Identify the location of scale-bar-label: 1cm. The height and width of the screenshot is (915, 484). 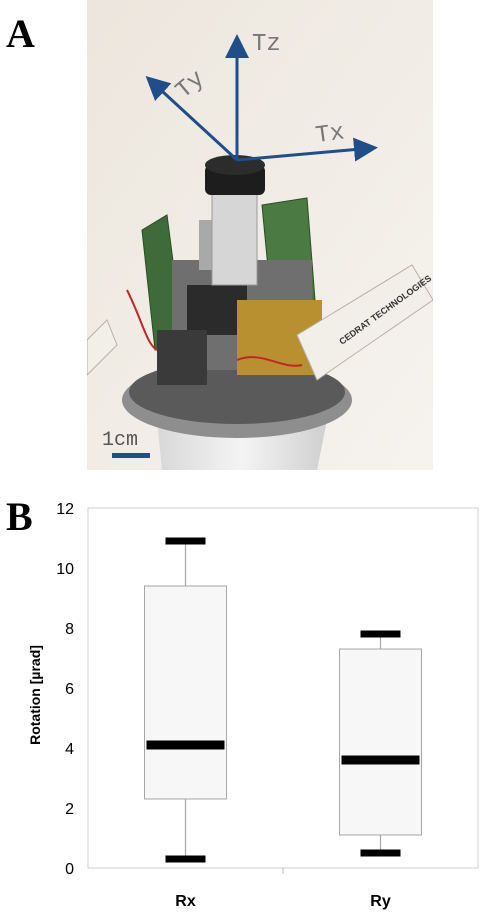
(120, 440).